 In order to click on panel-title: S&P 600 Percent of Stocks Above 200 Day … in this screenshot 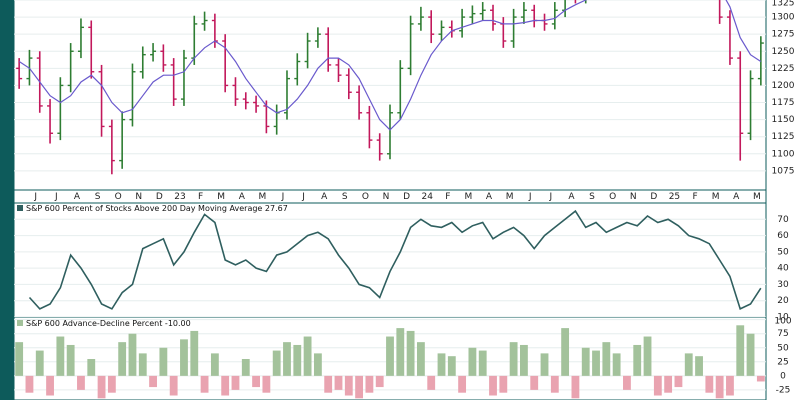, I will do `click(157, 208)`.